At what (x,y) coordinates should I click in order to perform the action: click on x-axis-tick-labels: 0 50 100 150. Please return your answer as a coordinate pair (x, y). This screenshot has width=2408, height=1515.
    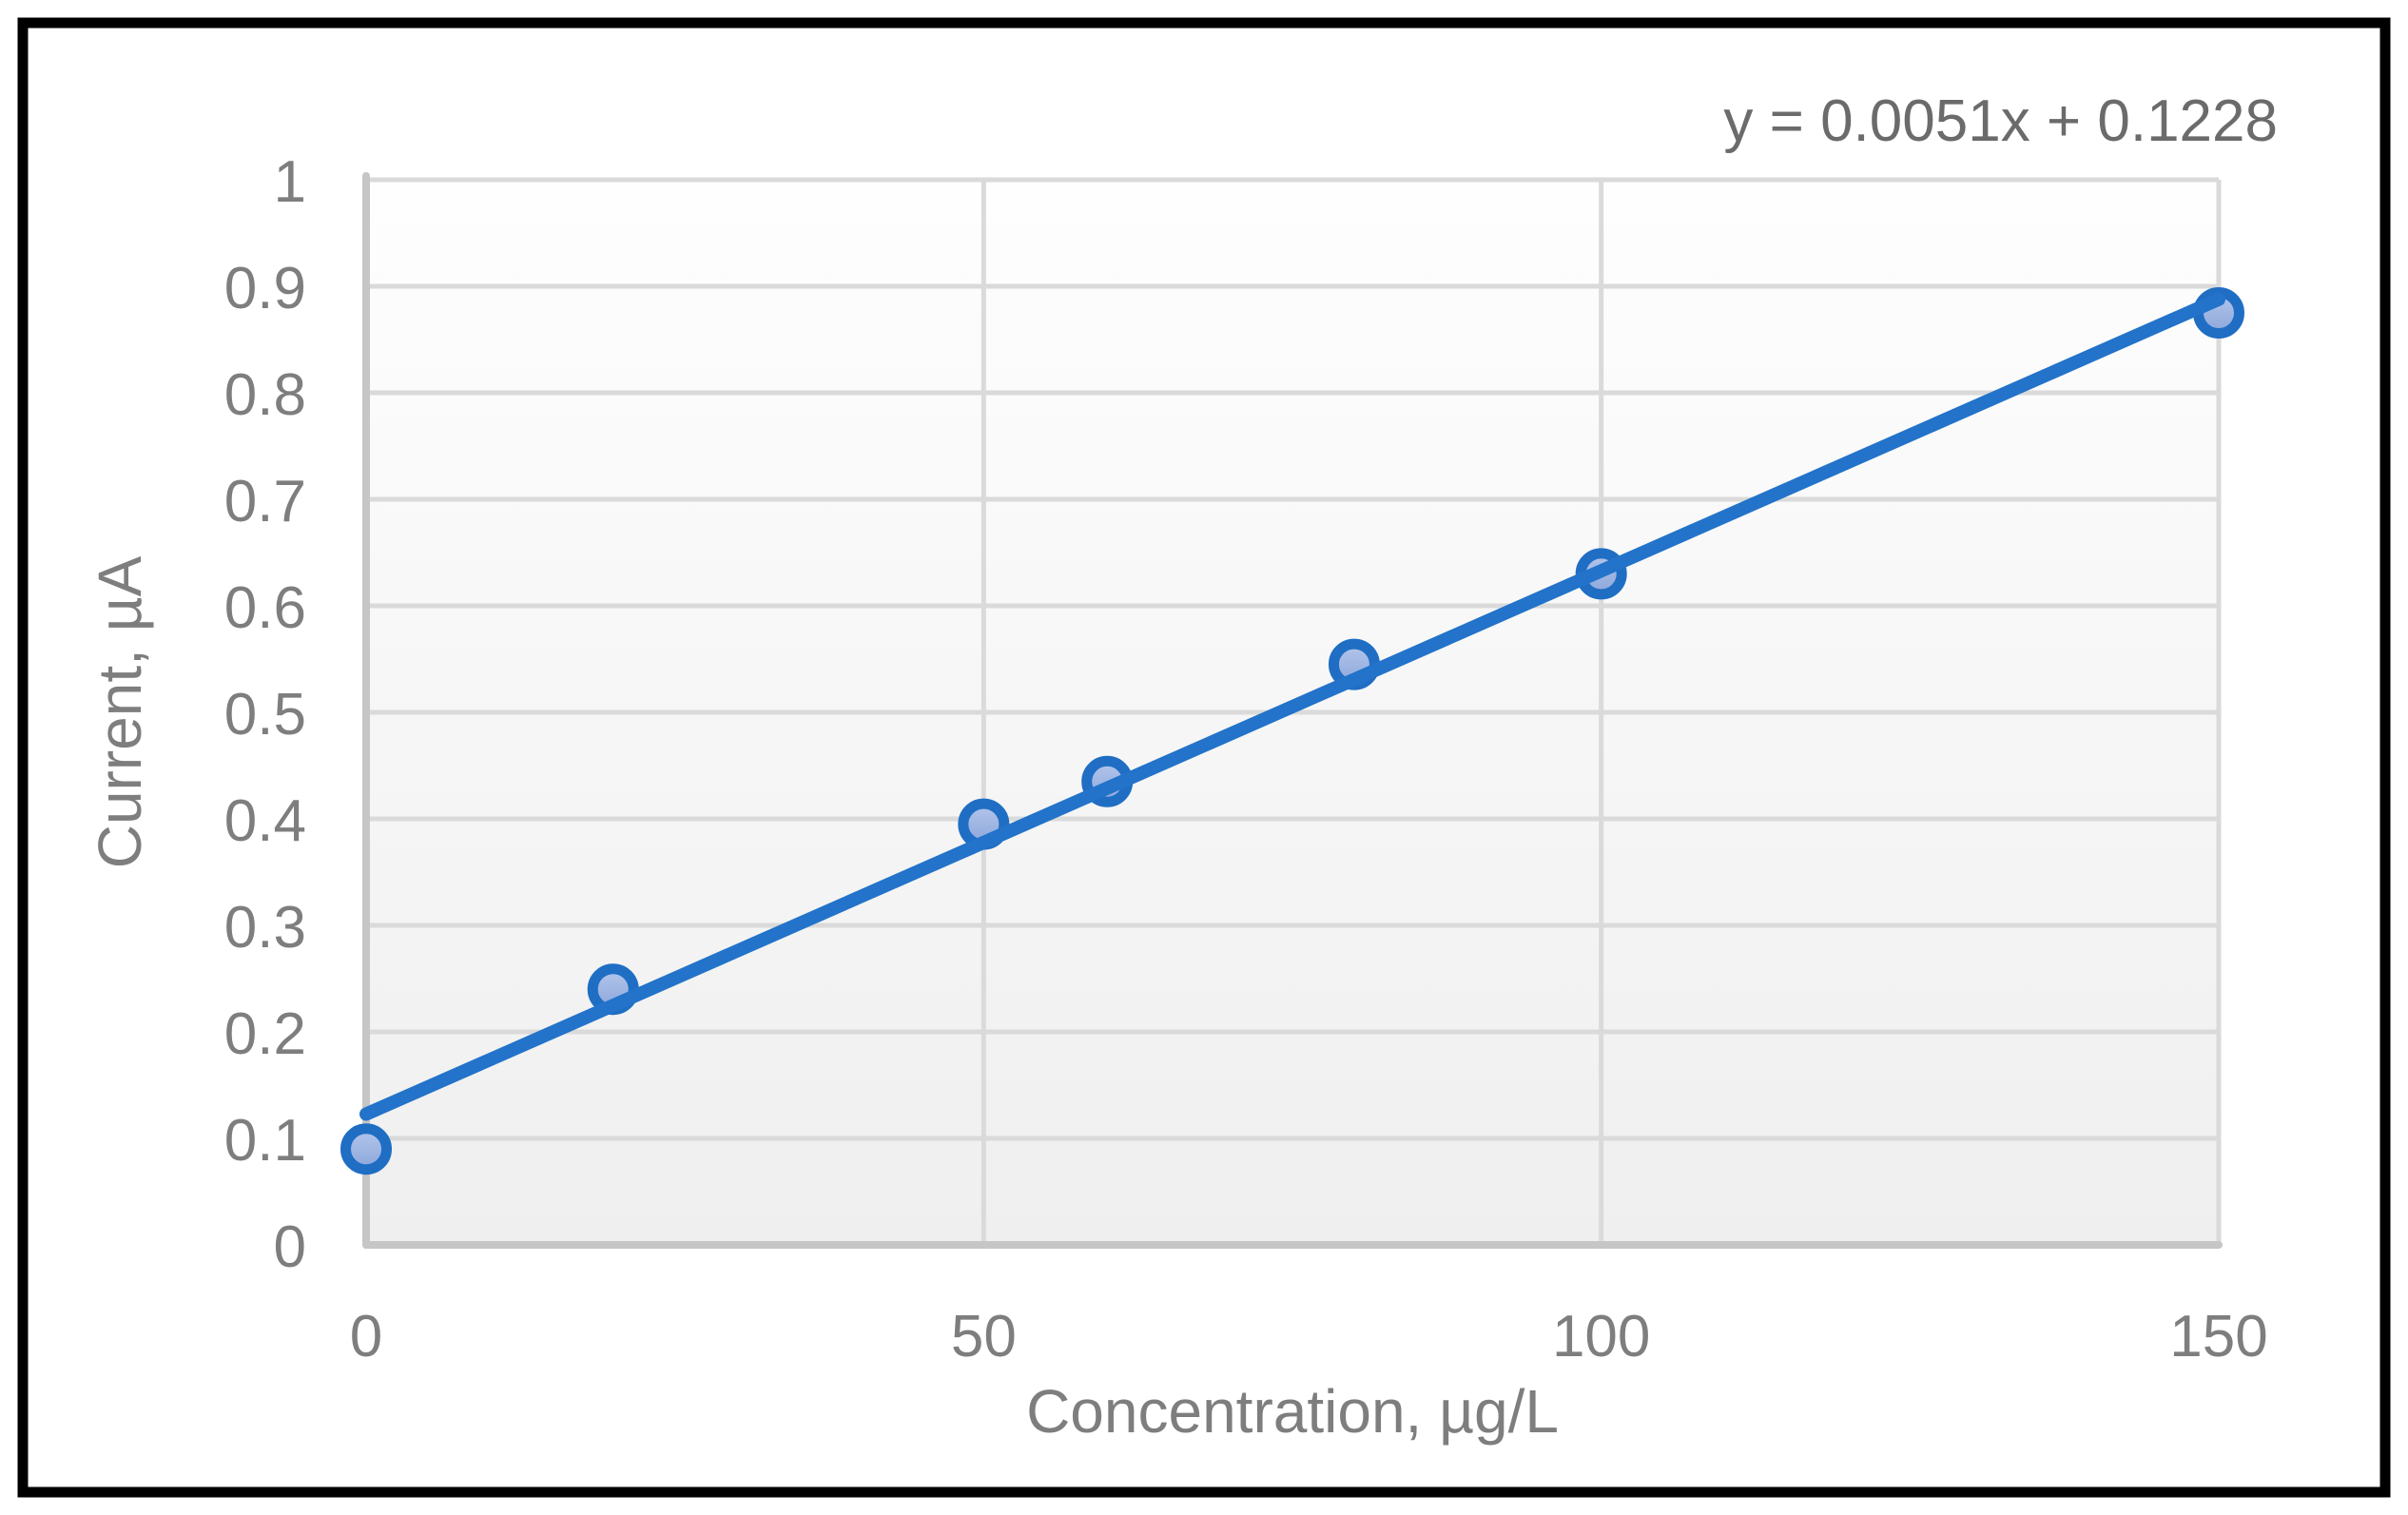
    Looking at the image, I should click on (1309, 1337).